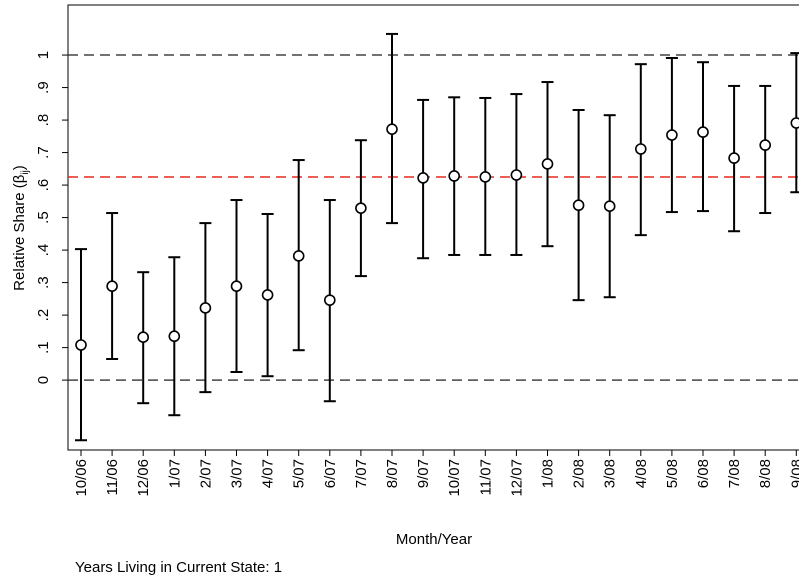 The image size is (799, 579). I want to click on x-tick-label: 9/08, so click(793, 473).